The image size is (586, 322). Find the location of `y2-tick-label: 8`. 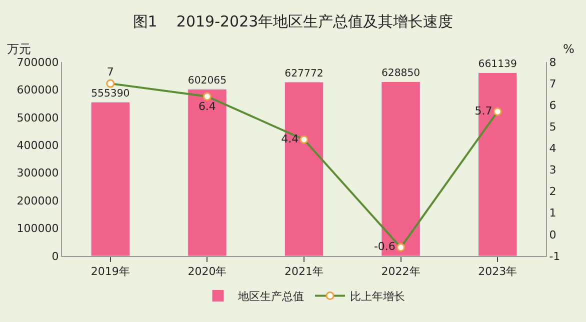

y2-tick-label: 8 is located at coordinates (552, 62).